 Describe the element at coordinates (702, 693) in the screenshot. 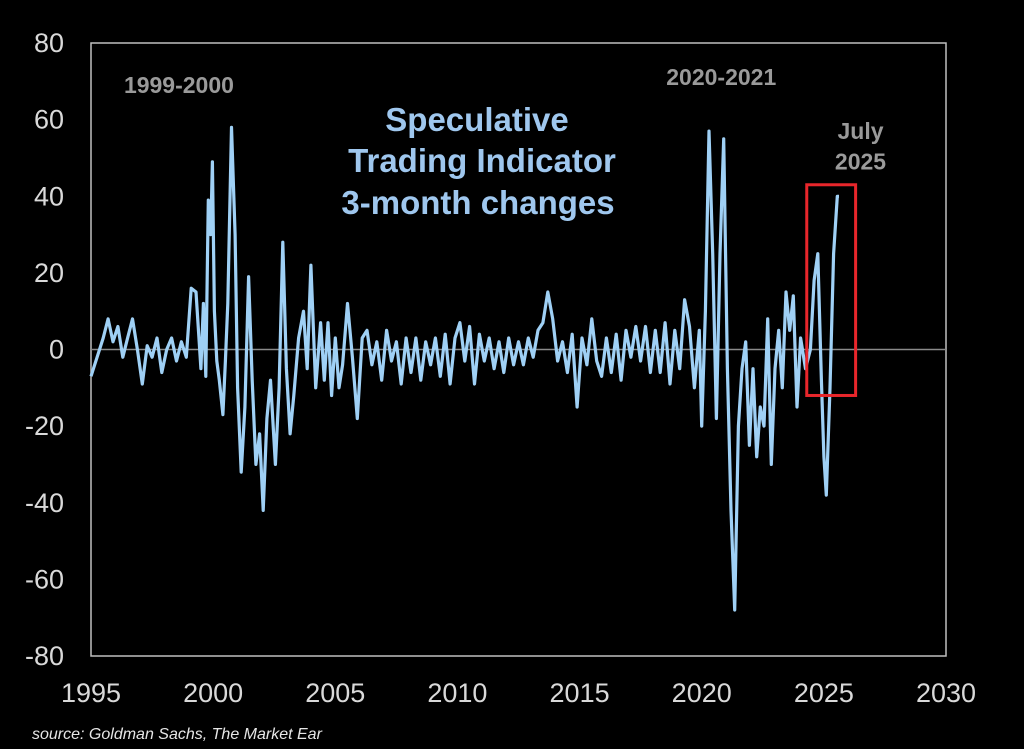

I see `x-tick-label: 2020` at that location.